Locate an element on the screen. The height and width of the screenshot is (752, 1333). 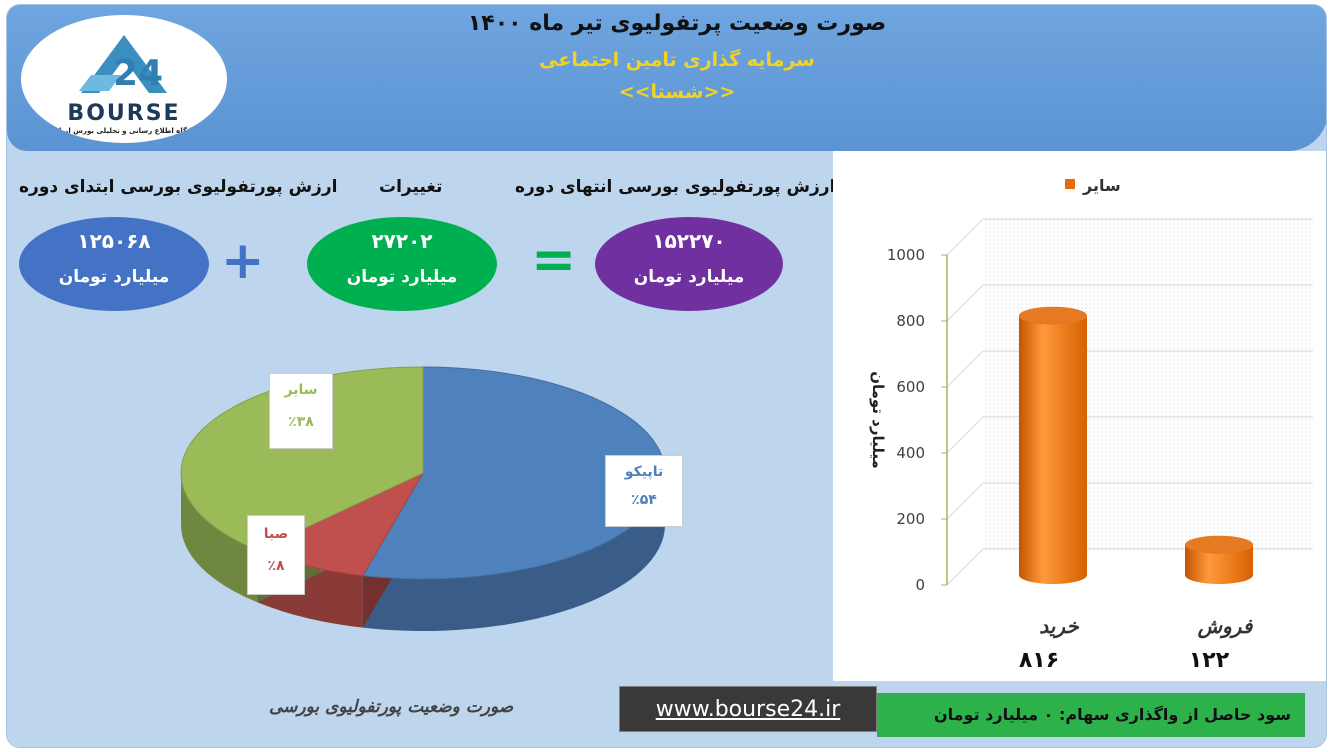
x-category-label: فروش is located at coordinates (1225, 626).